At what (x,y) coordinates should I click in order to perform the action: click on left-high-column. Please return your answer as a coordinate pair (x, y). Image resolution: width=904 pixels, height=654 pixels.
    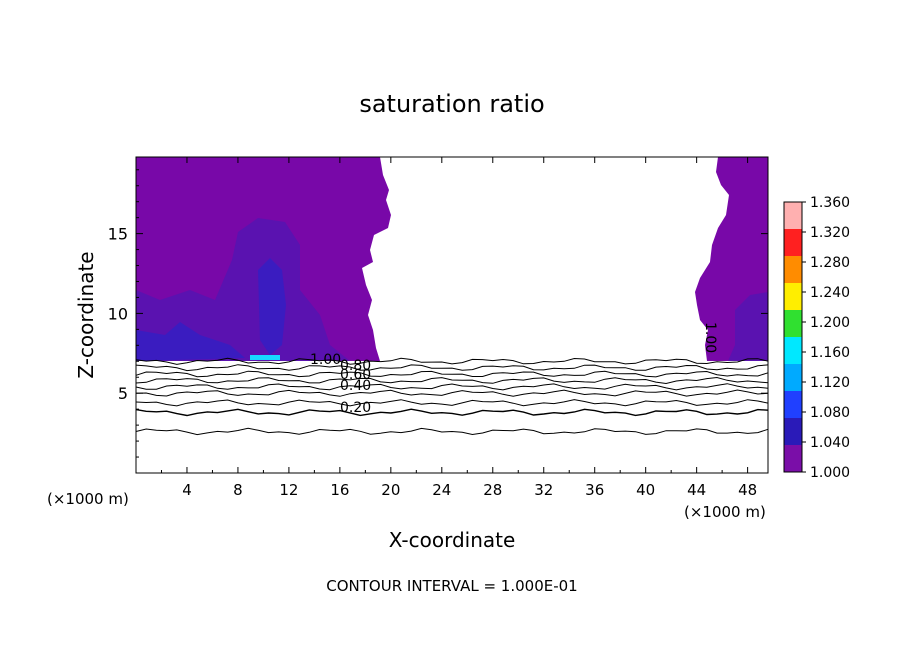
    Looking at the image, I should click on (272, 306).